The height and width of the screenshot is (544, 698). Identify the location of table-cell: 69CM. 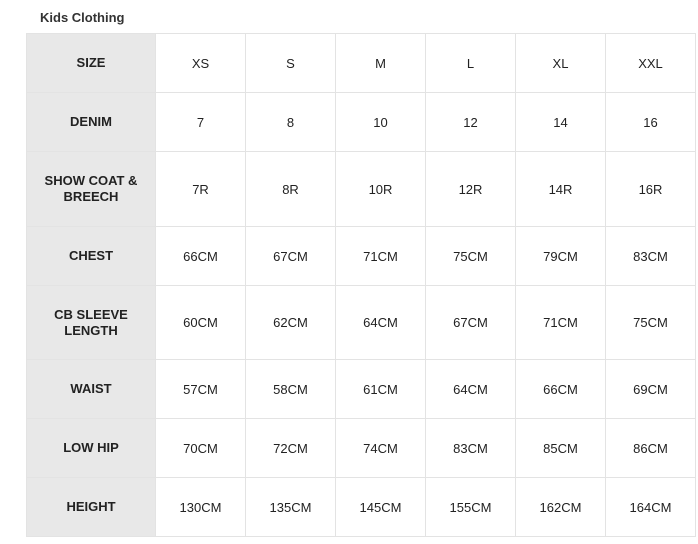
(650, 389).